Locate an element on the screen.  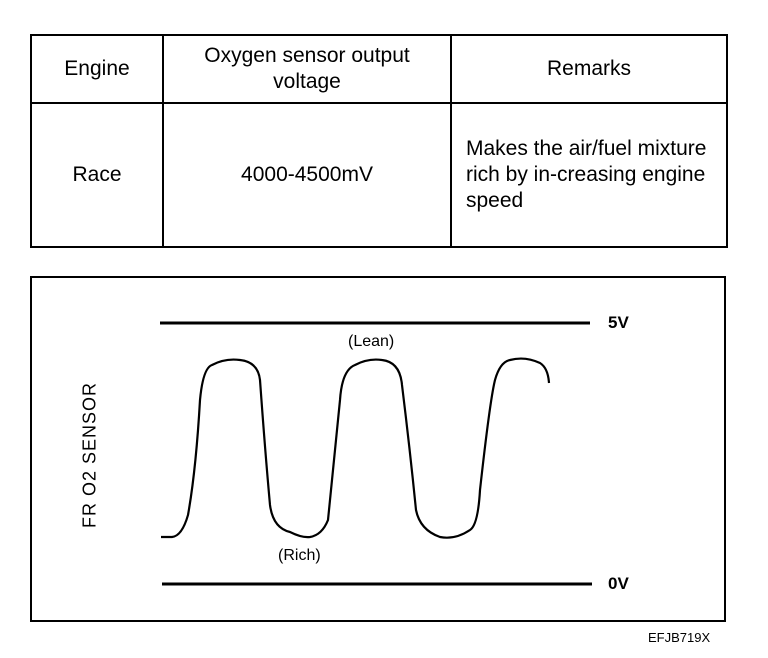
header-voltage: Oxygen sensor output voltage is located at coordinates (307, 69).